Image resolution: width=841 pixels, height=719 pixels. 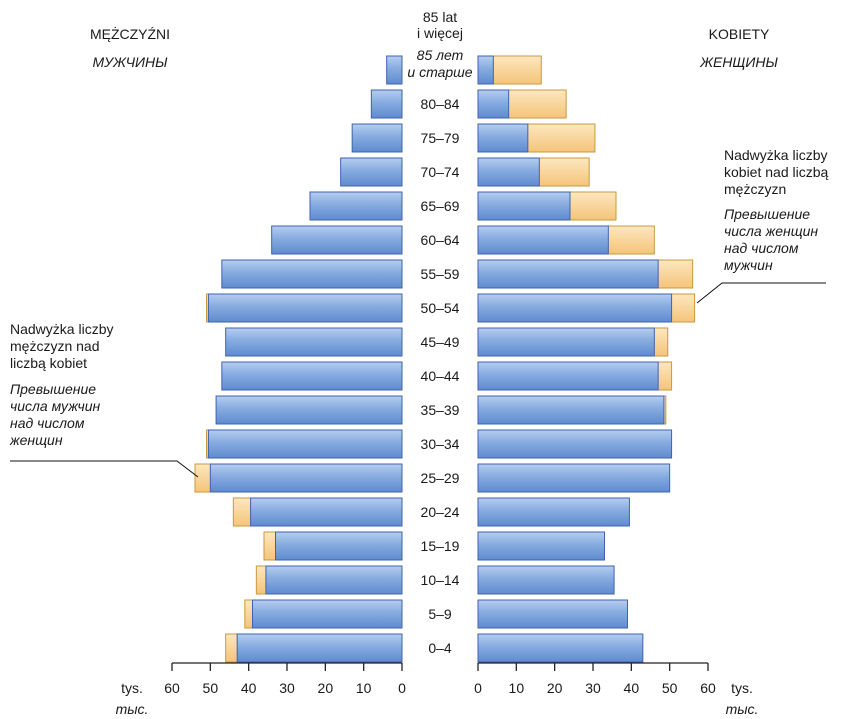 I want to click on women-surplus-pl-2: kobiet nad liczbą, so click(x=776, y=172).